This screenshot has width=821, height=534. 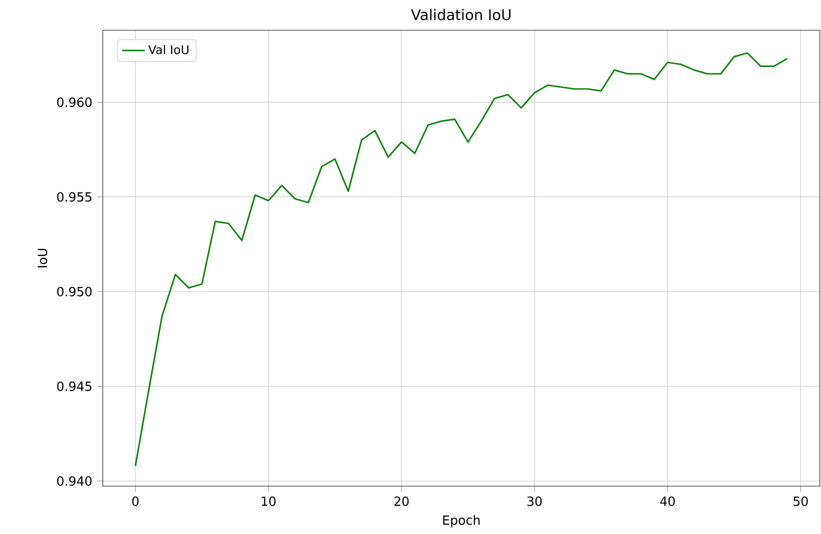 I want to click on y-tick-label: 0.940, so click(x=74, y=481).